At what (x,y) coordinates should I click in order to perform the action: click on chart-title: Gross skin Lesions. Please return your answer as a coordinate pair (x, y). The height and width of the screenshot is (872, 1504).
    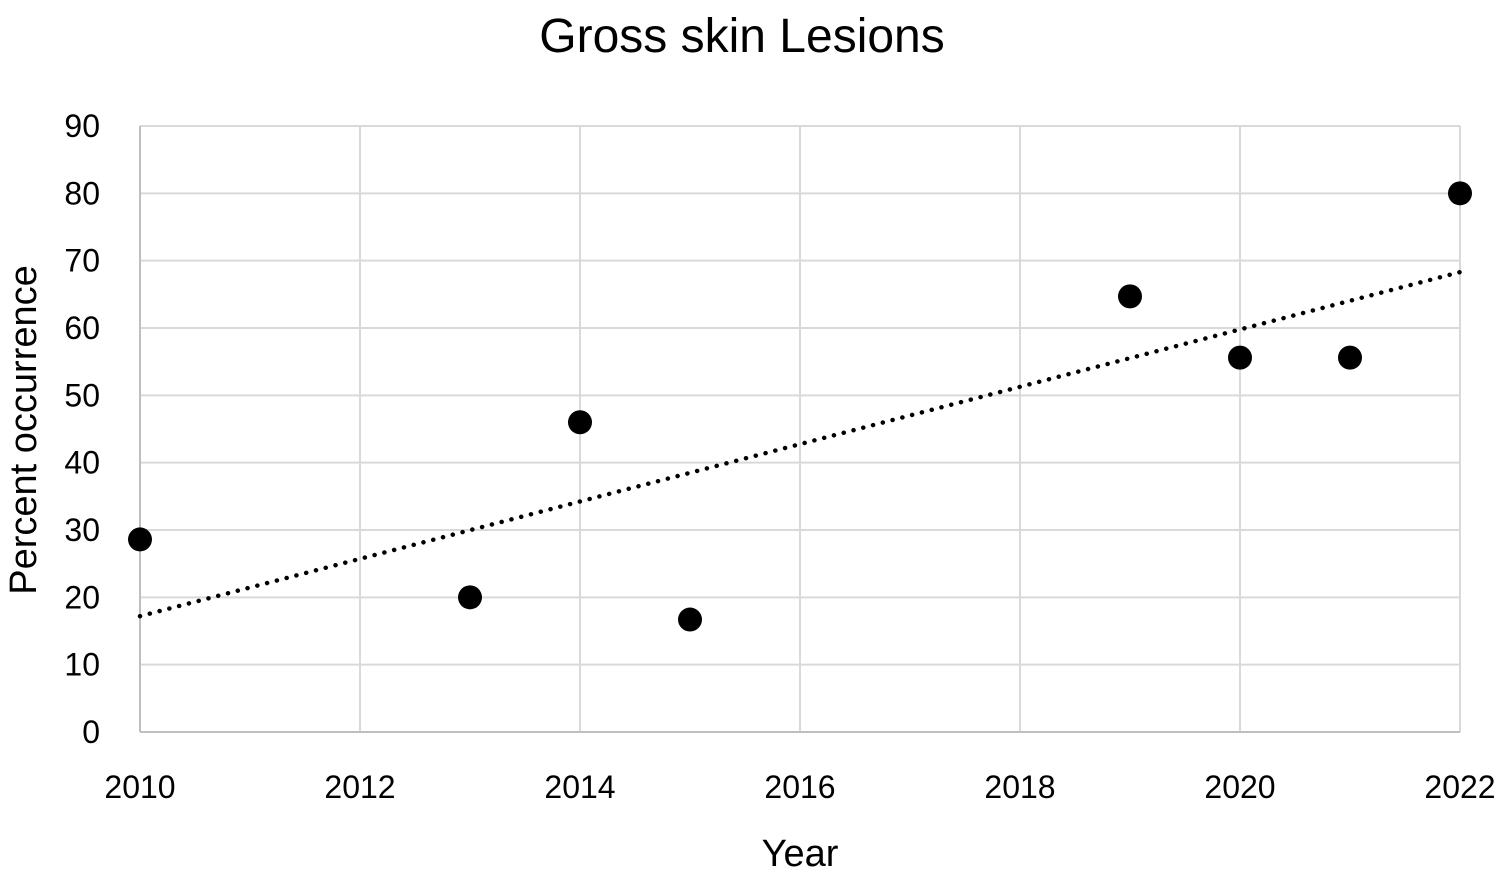
    Looking at the image, I should click on (742, 36).